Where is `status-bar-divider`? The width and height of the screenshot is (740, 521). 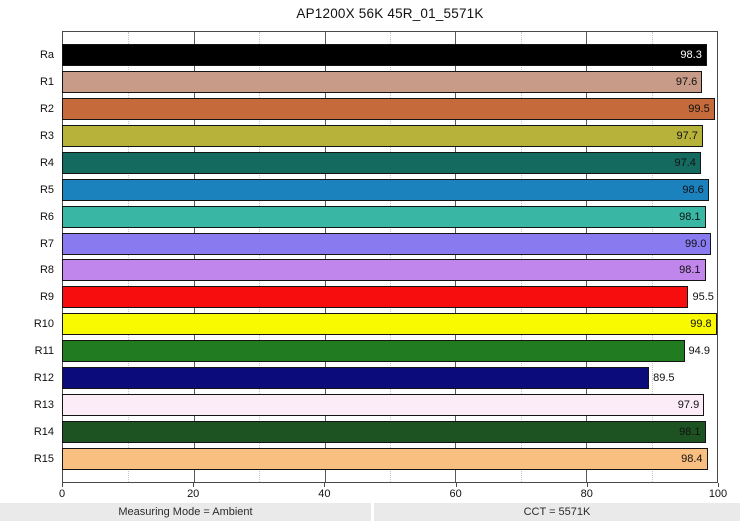
status-bar-divider is located at coordinates (372, 512).